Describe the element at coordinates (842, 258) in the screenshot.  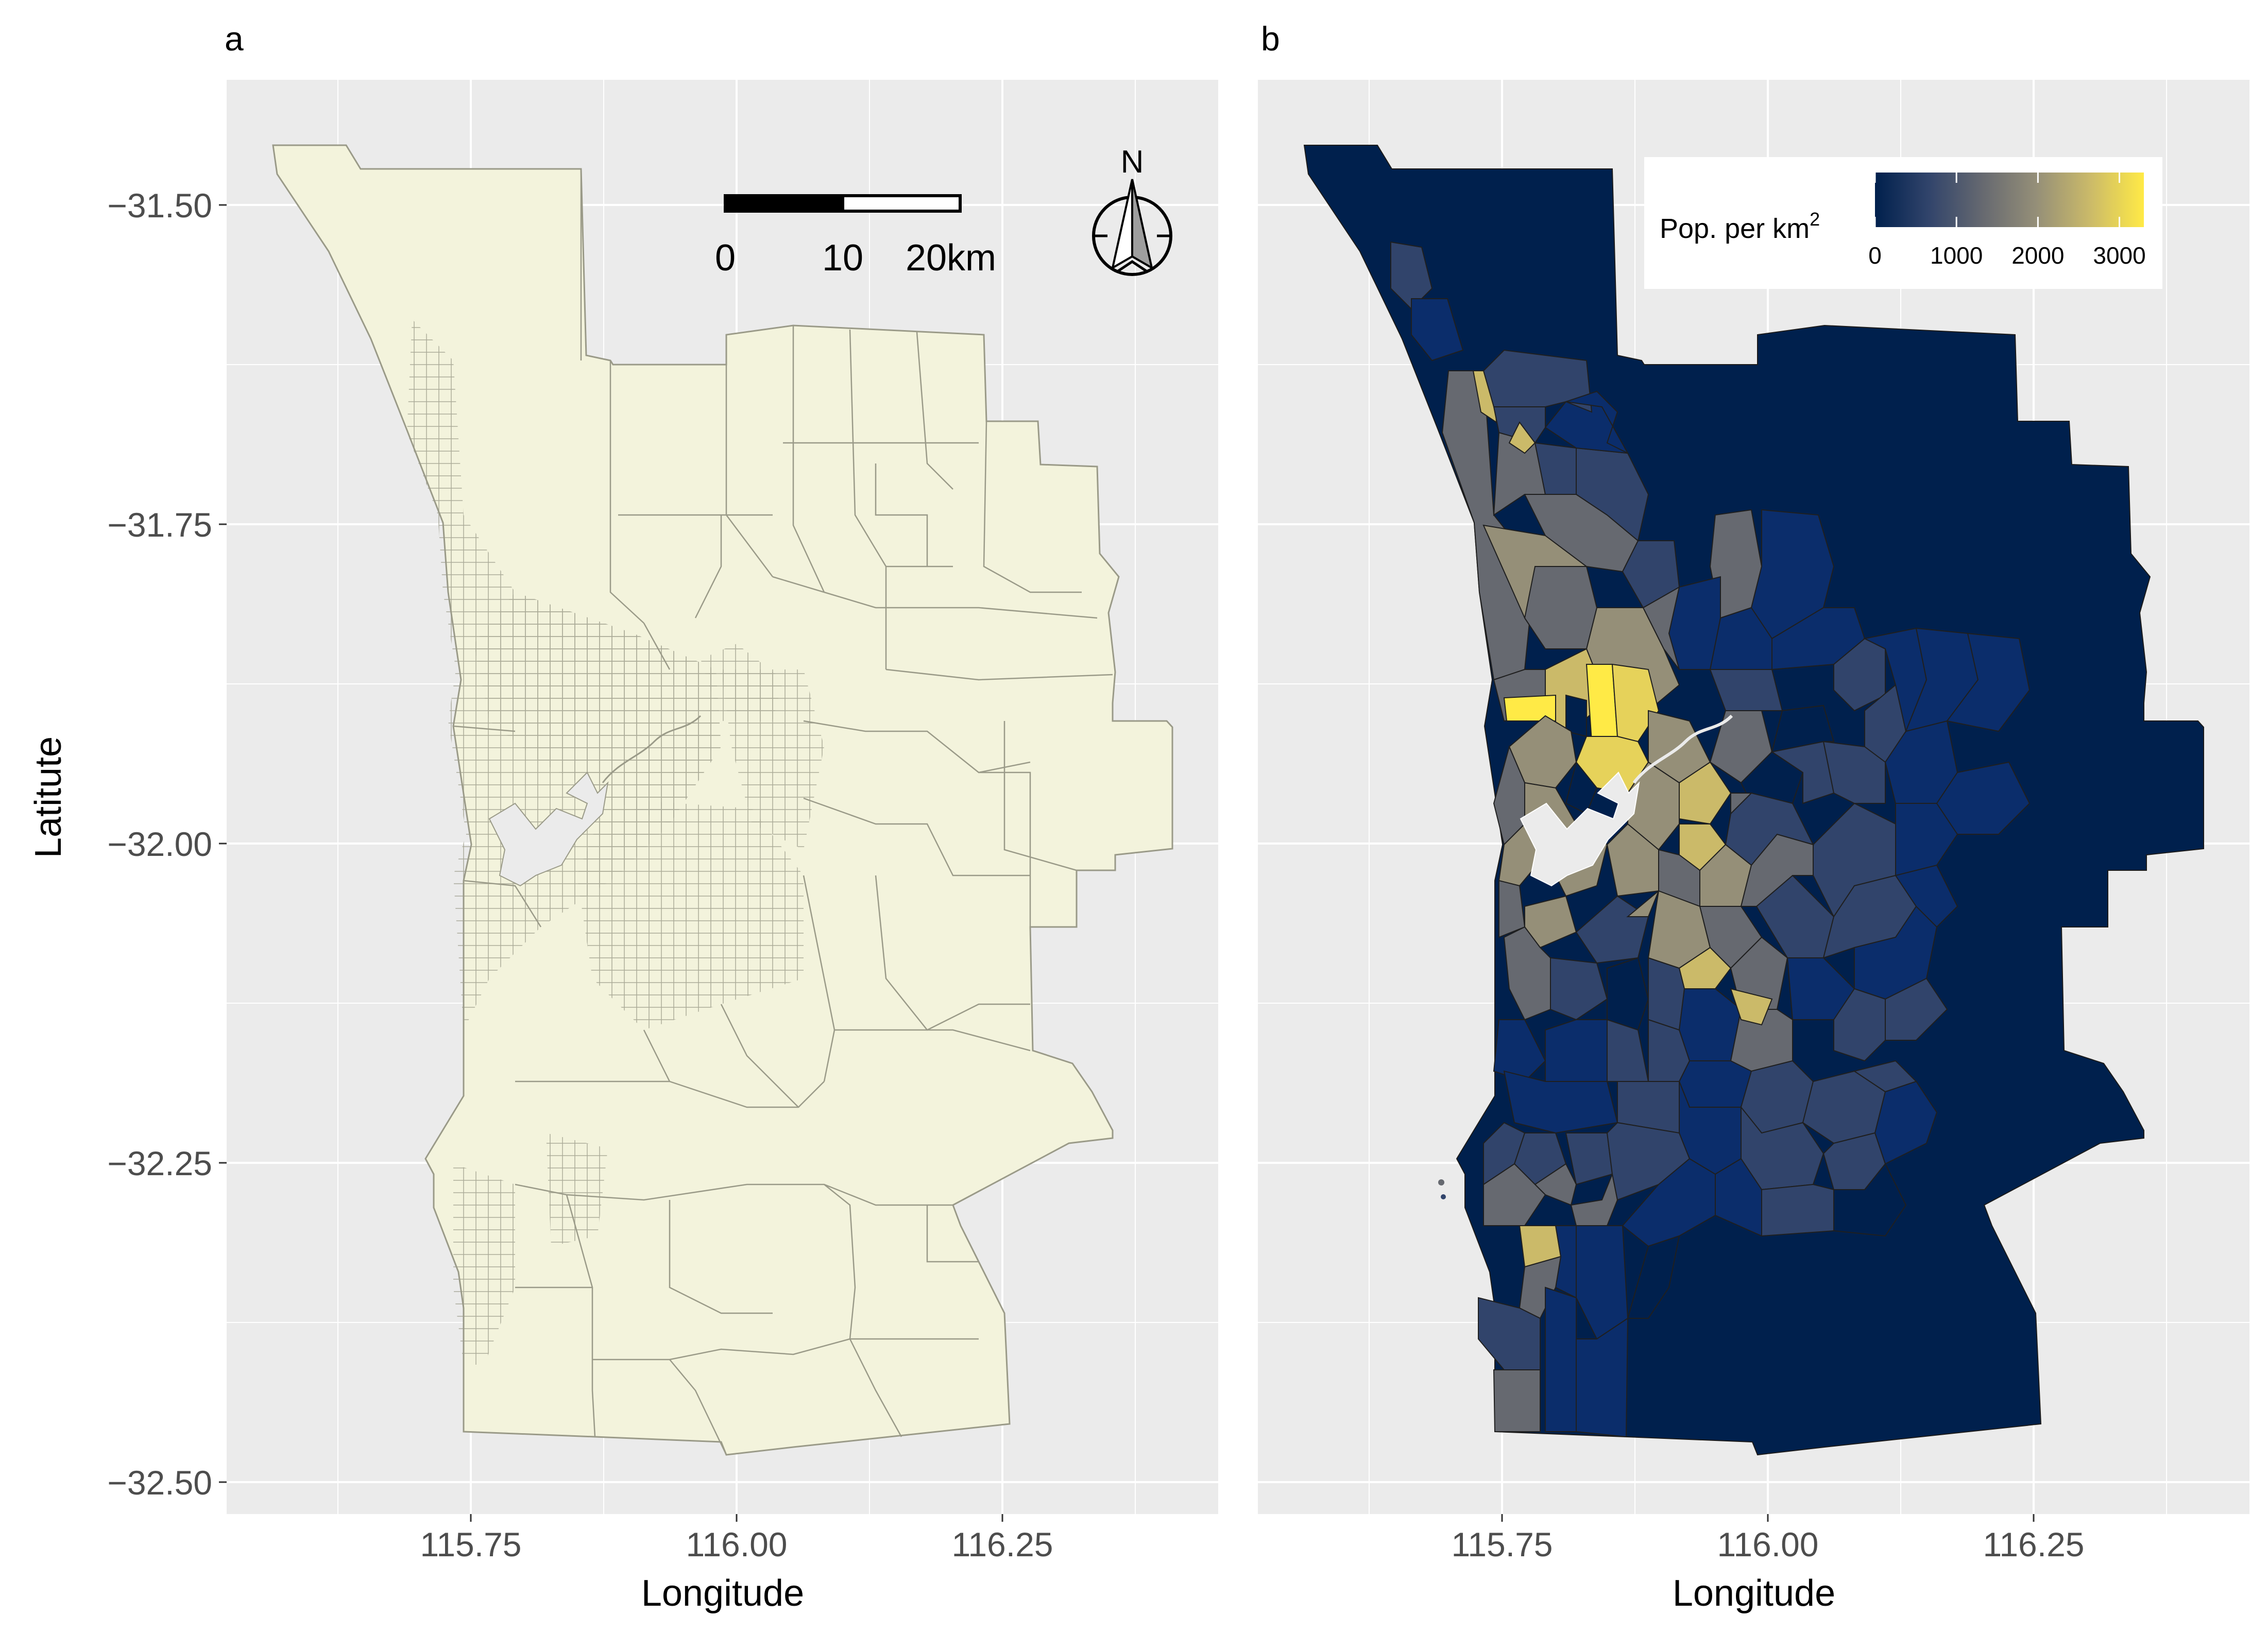
I see `scale-bar-label: 10` at that location.